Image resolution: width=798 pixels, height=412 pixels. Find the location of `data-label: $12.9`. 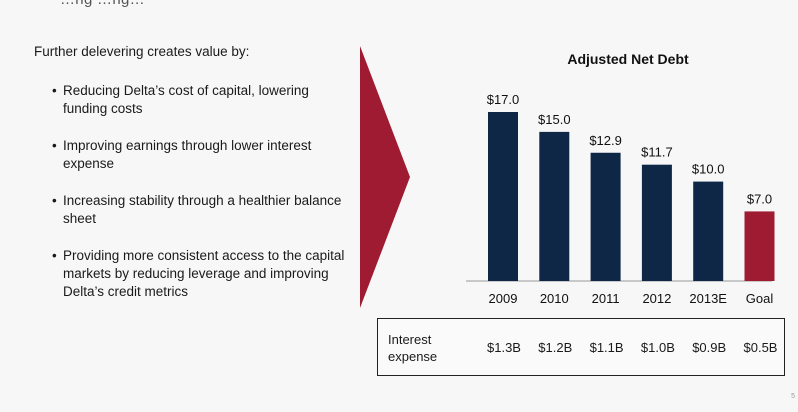

data-label: $12.9 is located at coordinates (605, 140).